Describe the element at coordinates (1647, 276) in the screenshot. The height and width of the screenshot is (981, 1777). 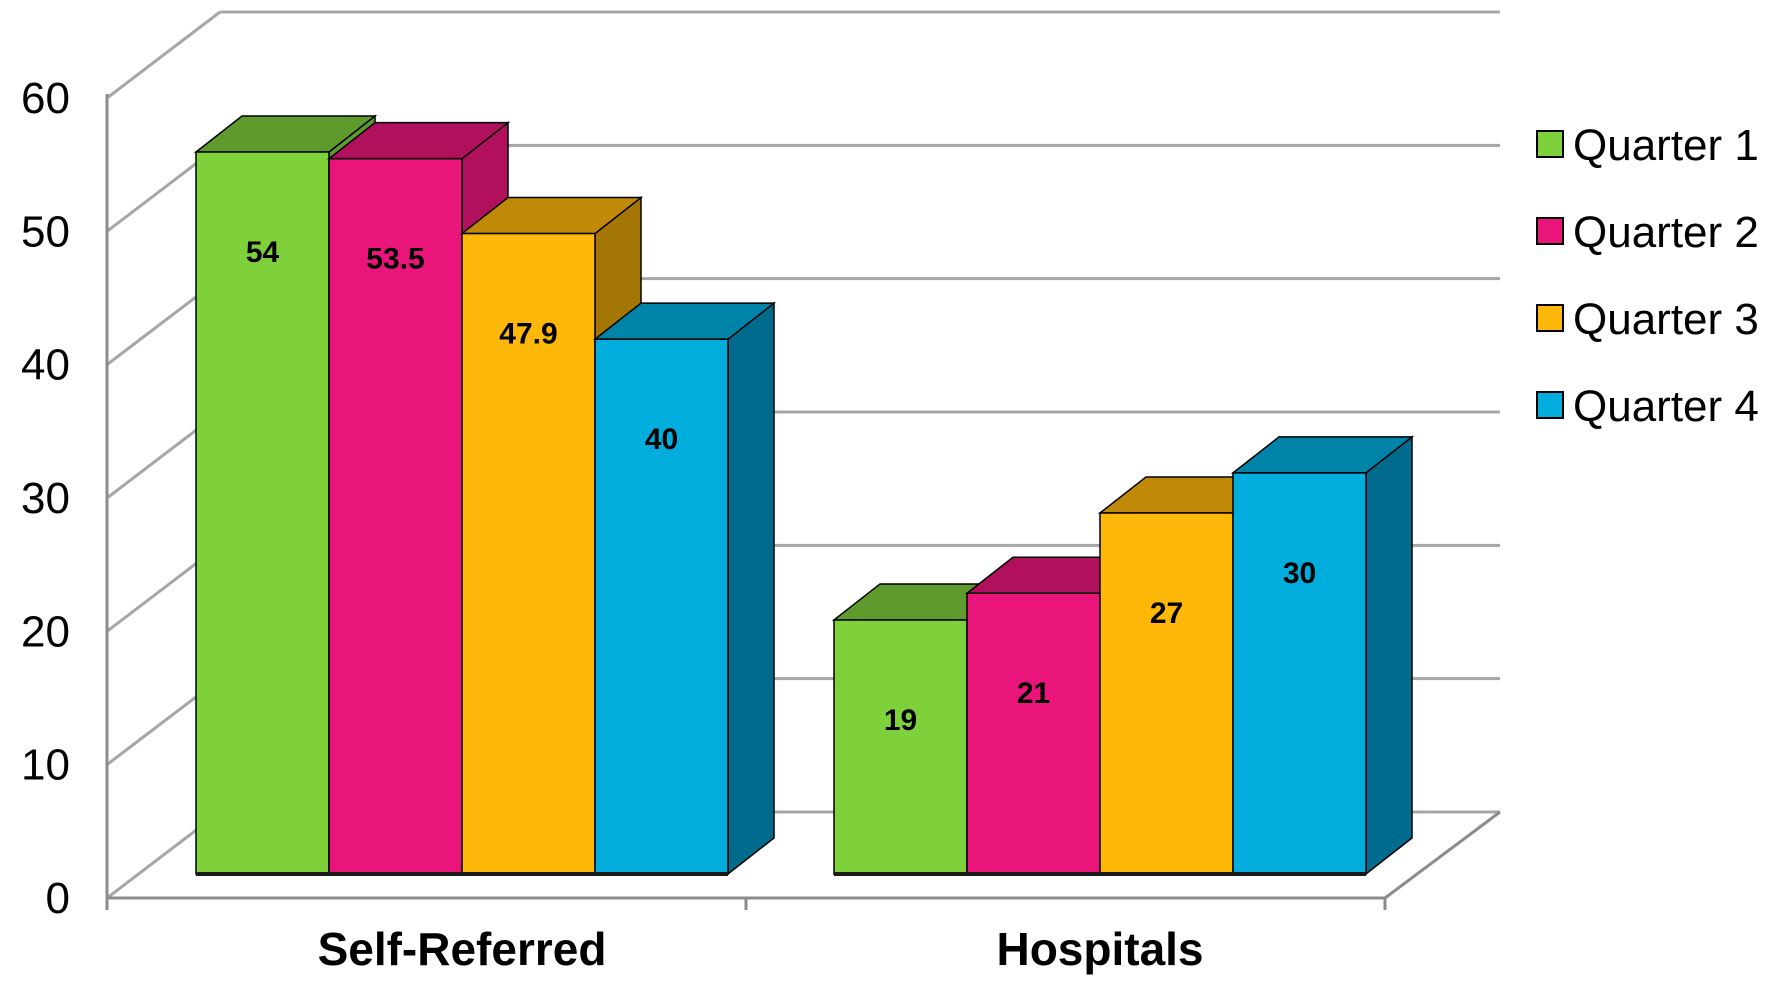
I see `legend: Quarter 1 Quarter 2 Quarter 3 Quarter 4` at that location.